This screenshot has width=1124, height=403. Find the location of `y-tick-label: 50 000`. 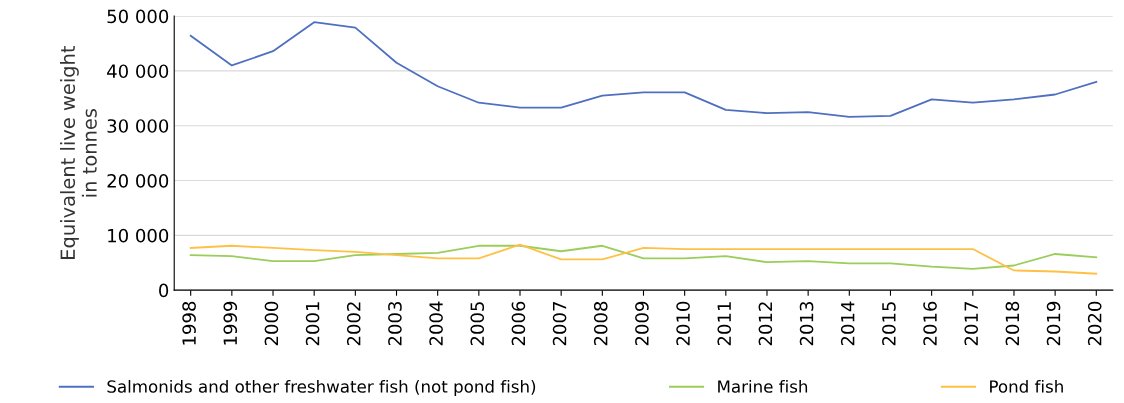

y-tick-label: 50 000 is located at coordinates (138, 16).